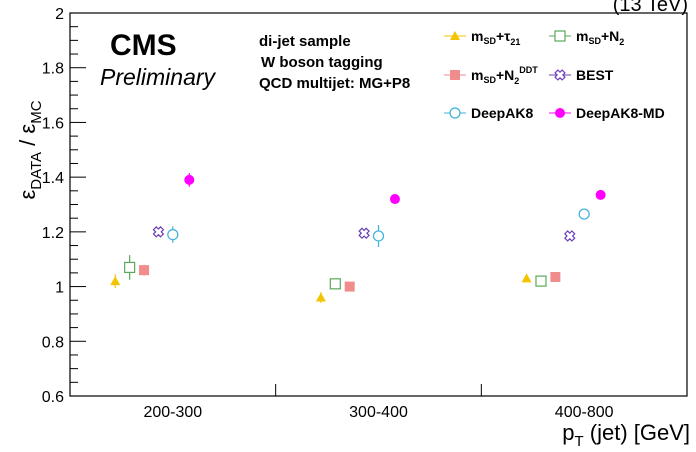 This screenshot has height=452, width=696. I want to click on info-line-1: di-jet sample, so click(305, 41).